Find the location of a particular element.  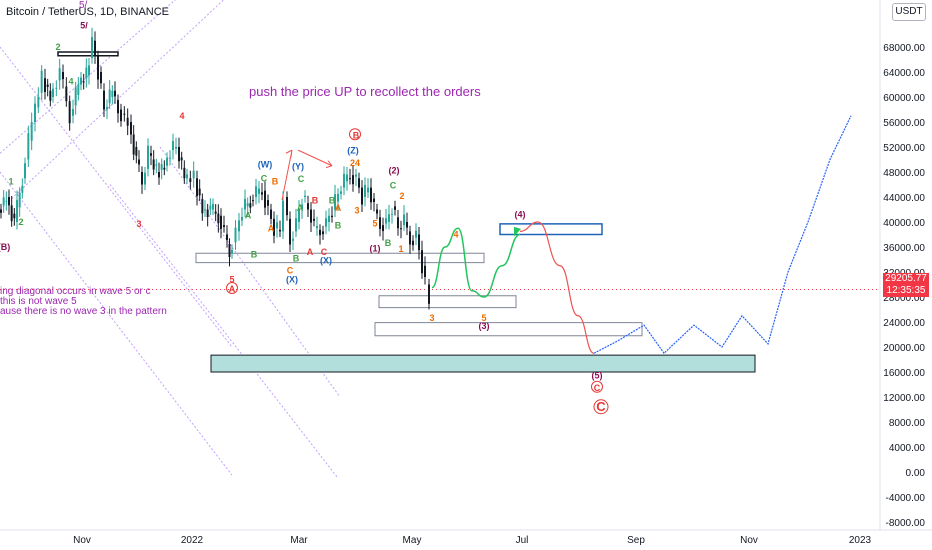

y-tick-label: 24000.00 is located at coordinates (904, 323).